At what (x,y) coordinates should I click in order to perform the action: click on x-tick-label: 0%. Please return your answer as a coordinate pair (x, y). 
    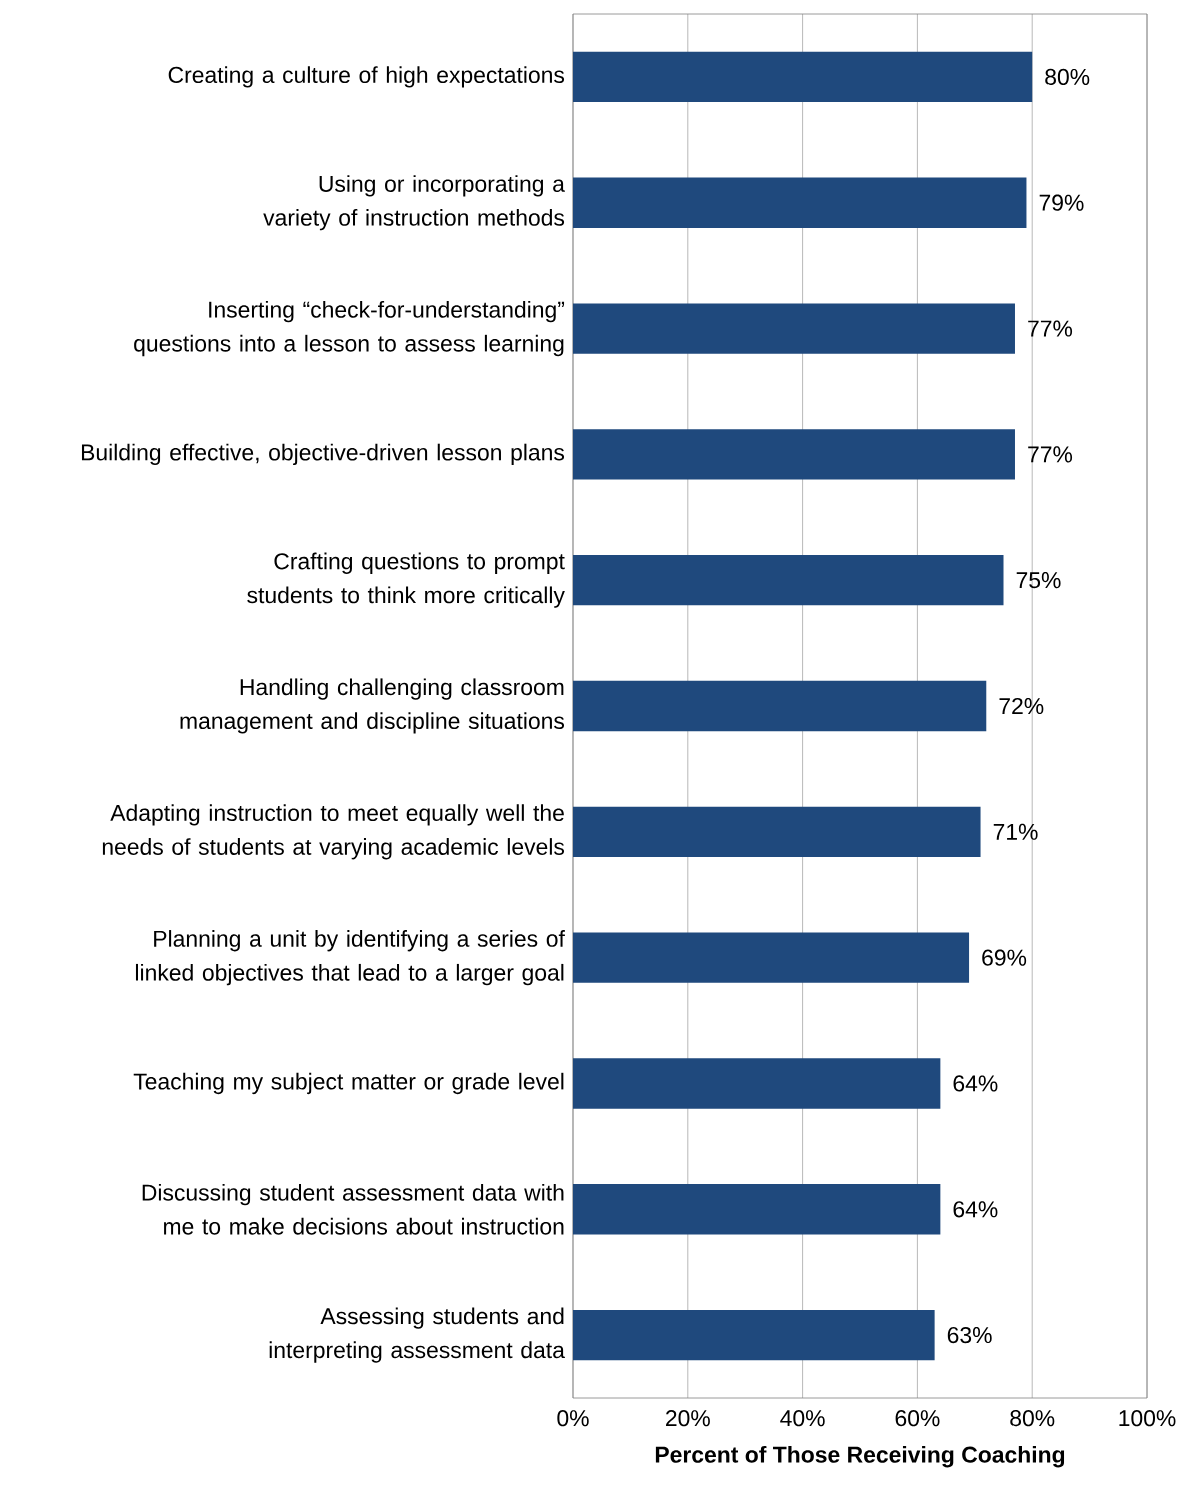
    Looking at the image, I should click on (573, 1418).